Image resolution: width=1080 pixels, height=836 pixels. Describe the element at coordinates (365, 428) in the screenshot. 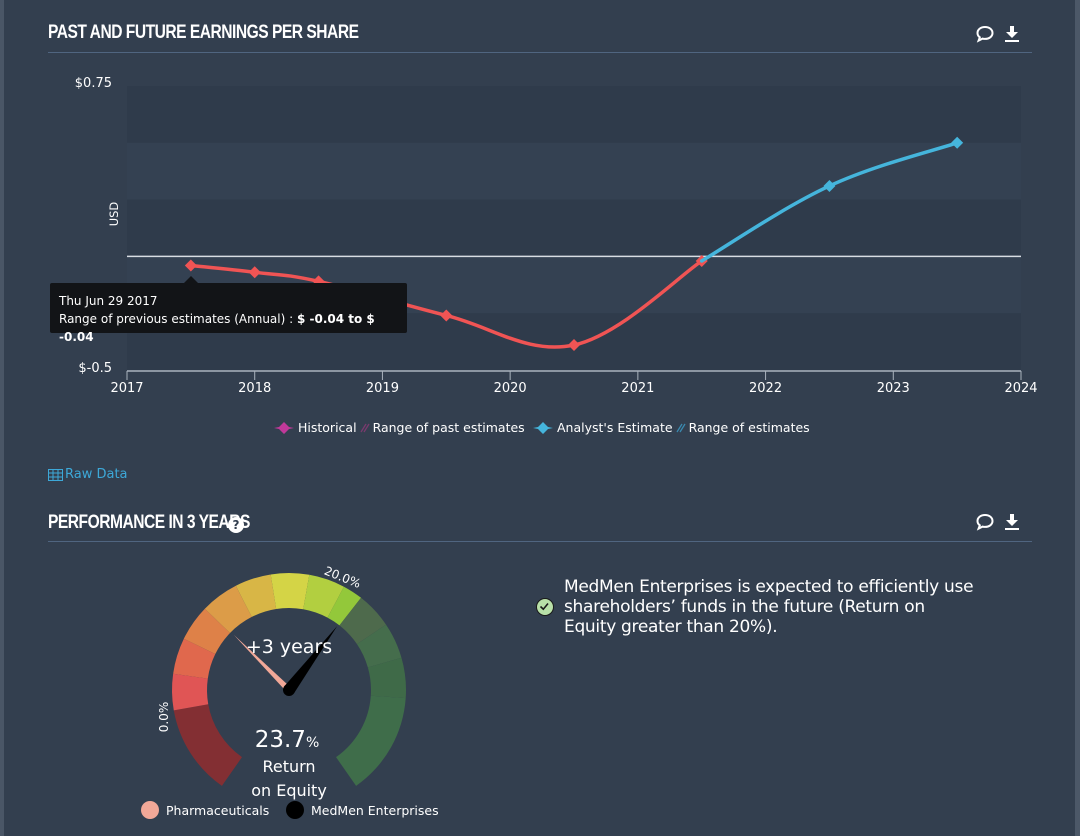

I see `past-range-hatch-icon` at that location.